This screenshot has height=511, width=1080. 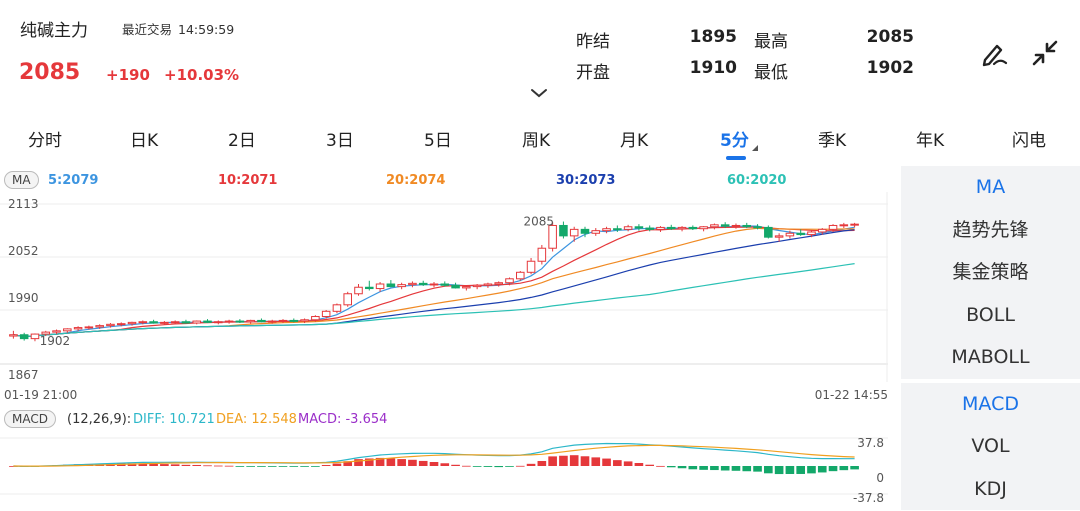 I want to click on main-indicator-list: MA 趋势先锋 集金策略 BOLL MABOLL, so click(x=990, y=272).